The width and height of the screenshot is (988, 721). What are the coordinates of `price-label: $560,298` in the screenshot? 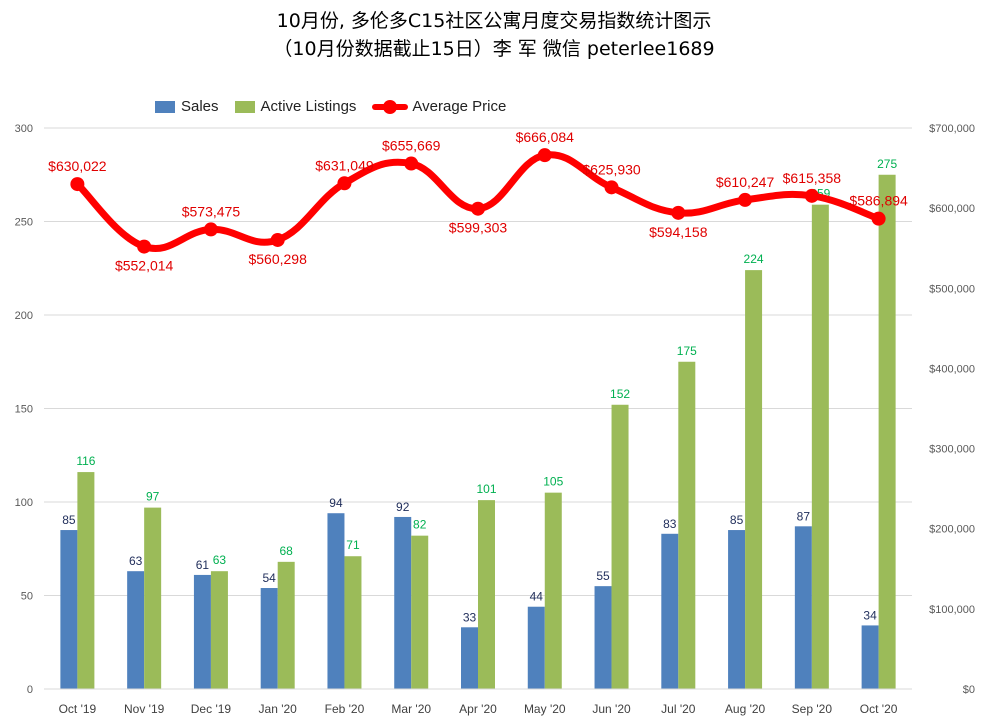 It's located at (277, 259).